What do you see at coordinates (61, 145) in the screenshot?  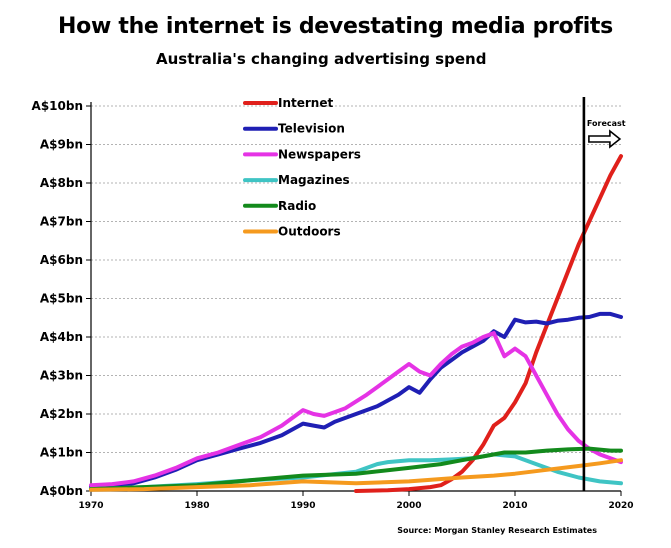 I see `y-tick-label: A$9bn` at bounding box center [61, 145].